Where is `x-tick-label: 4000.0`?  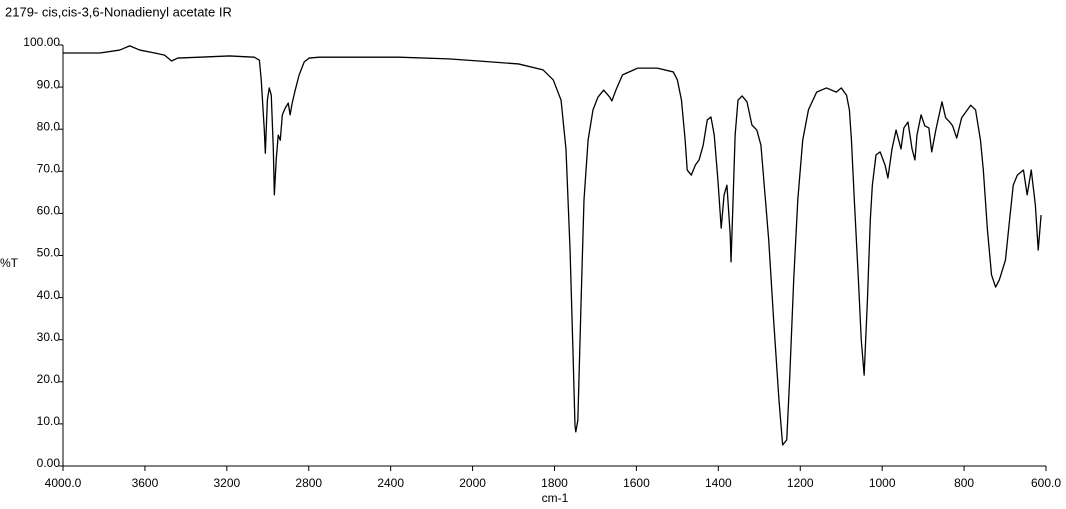 x-tick-label: 4000.0 is located at coordinates (63, 483).